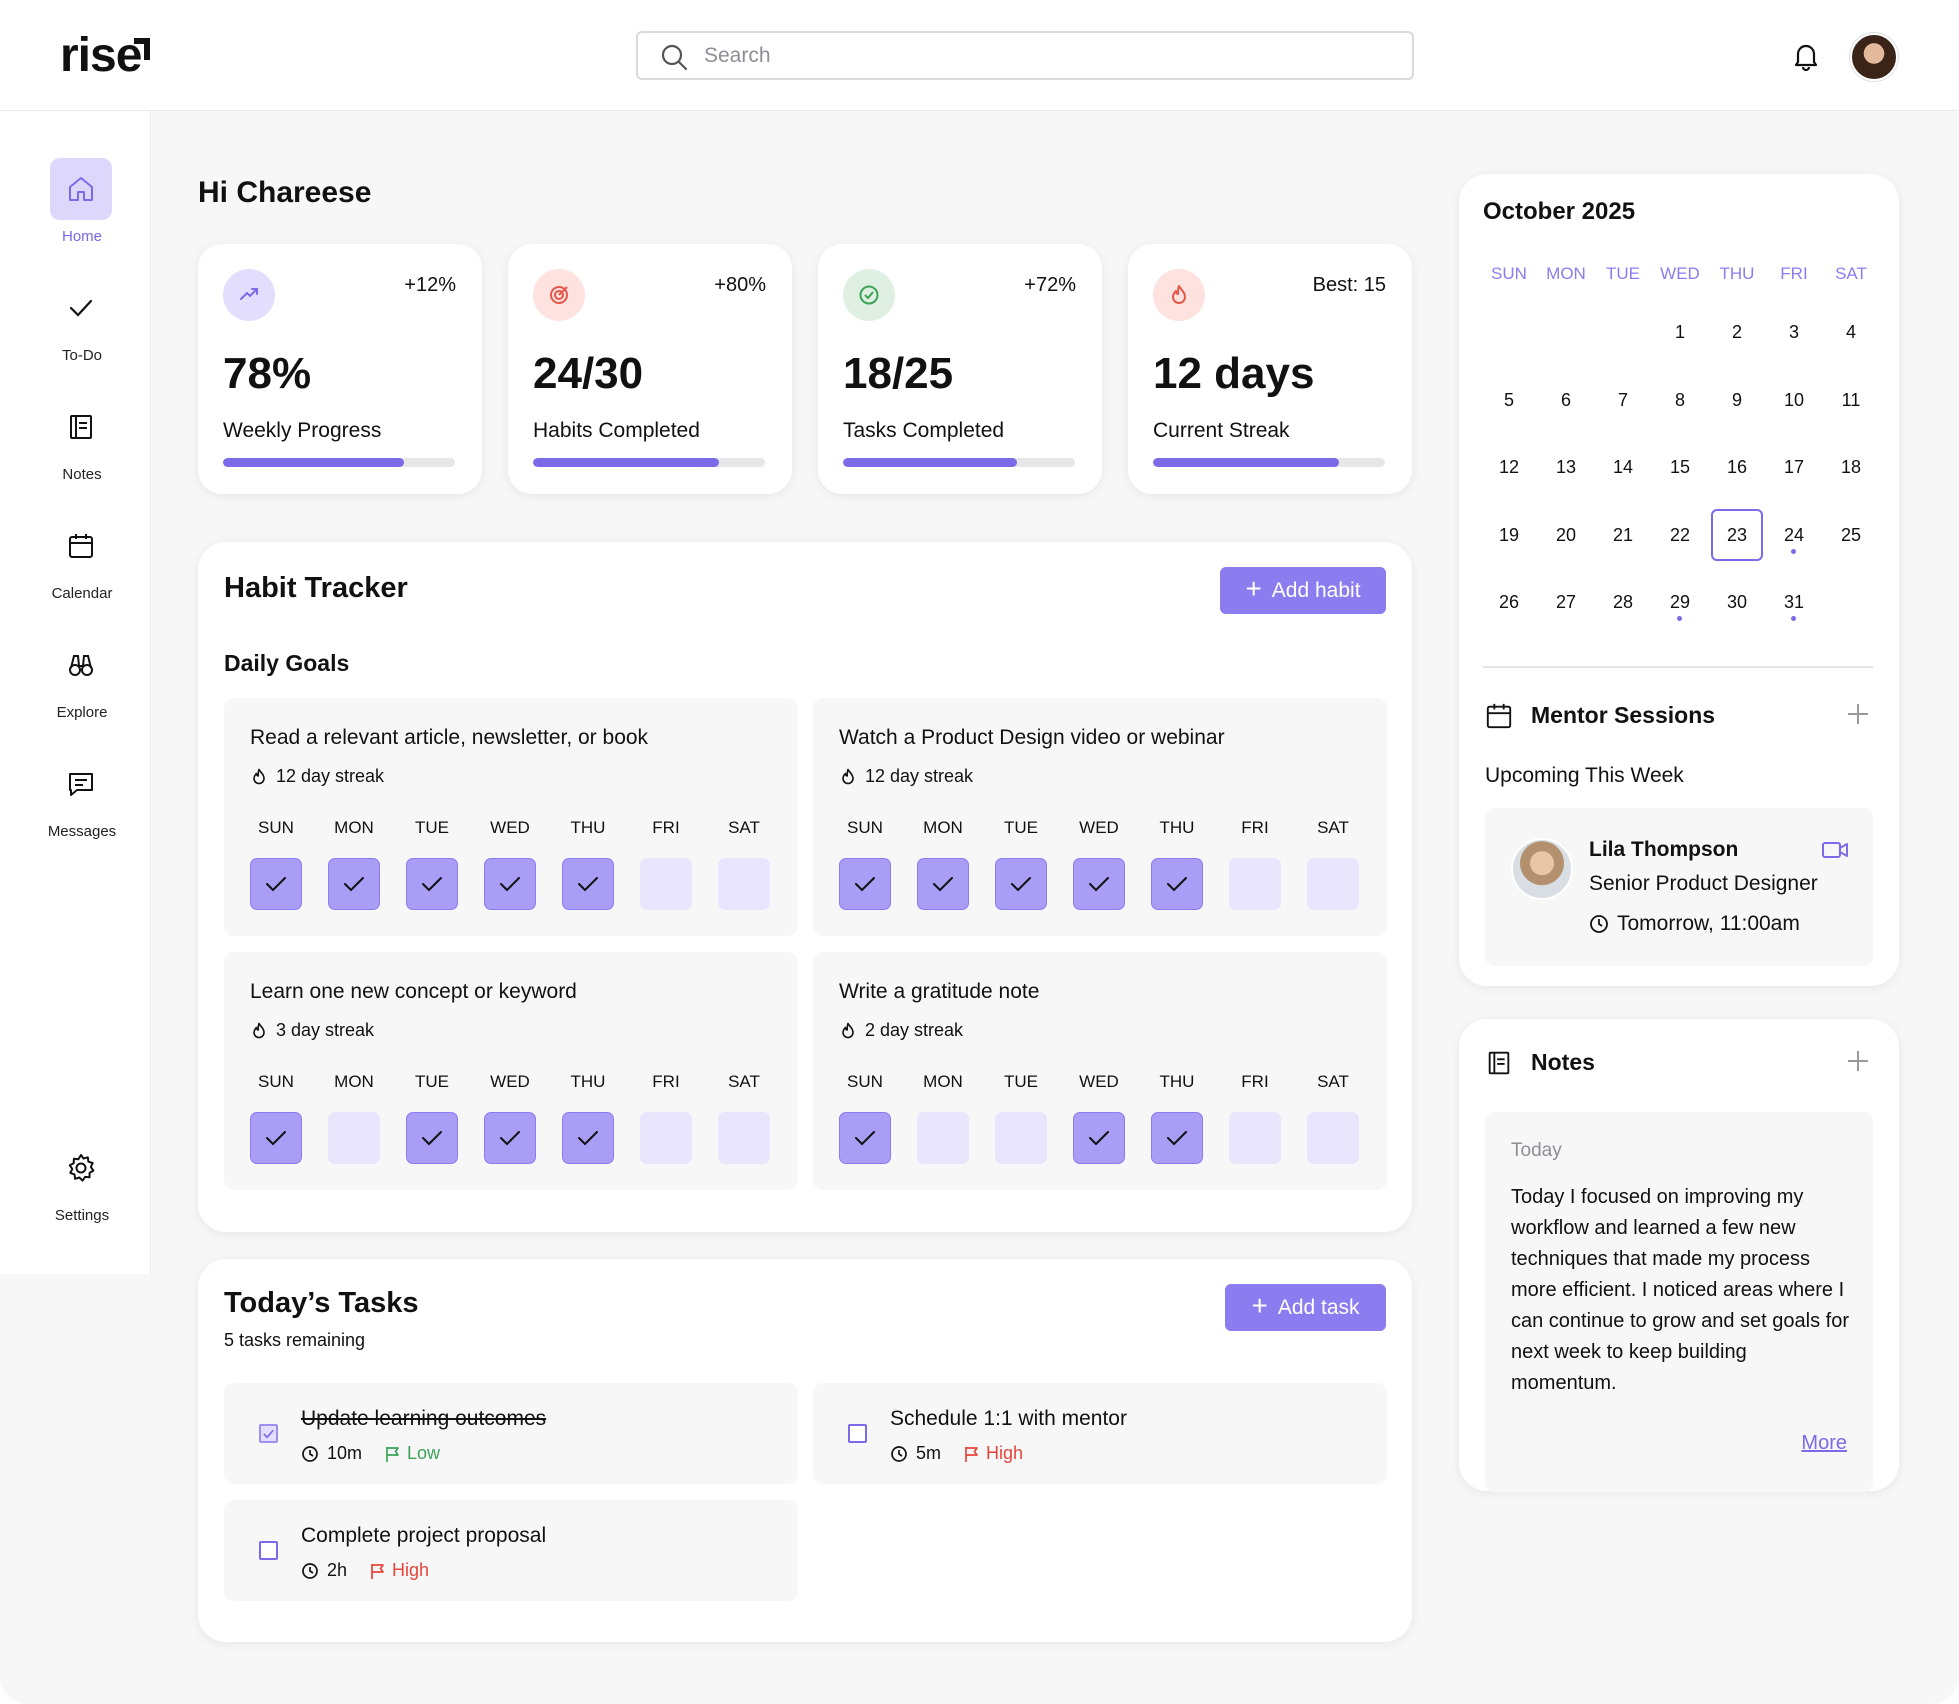  What do you see at coordinates (312, 1030) in the screenshot?
I see `habit-streak: 3 day streak` at bounding box center [312, 1030].